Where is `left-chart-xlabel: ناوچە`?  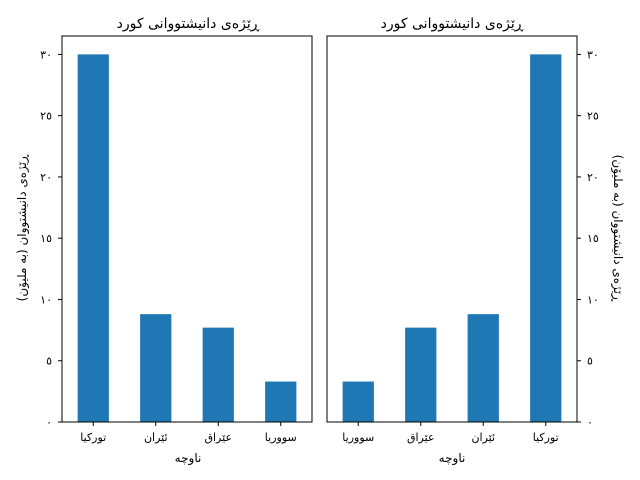 left-chart-xlabel: ناوچە is located at coordinates (188, 458).